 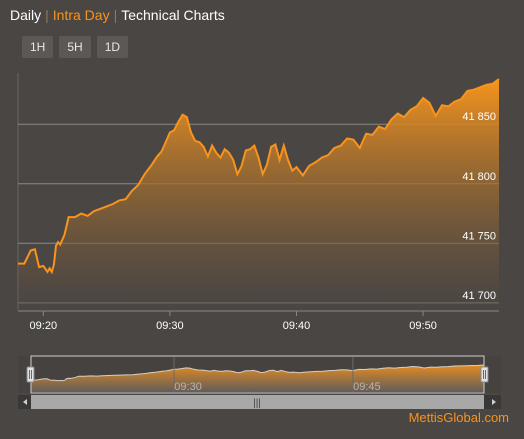 I want to click on navigator-area, so click(x=257, y=378).